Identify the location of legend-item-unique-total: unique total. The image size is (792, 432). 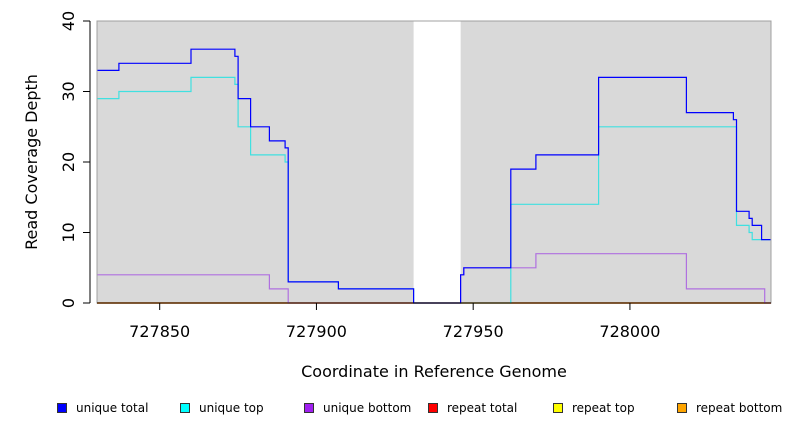
(102, 408).